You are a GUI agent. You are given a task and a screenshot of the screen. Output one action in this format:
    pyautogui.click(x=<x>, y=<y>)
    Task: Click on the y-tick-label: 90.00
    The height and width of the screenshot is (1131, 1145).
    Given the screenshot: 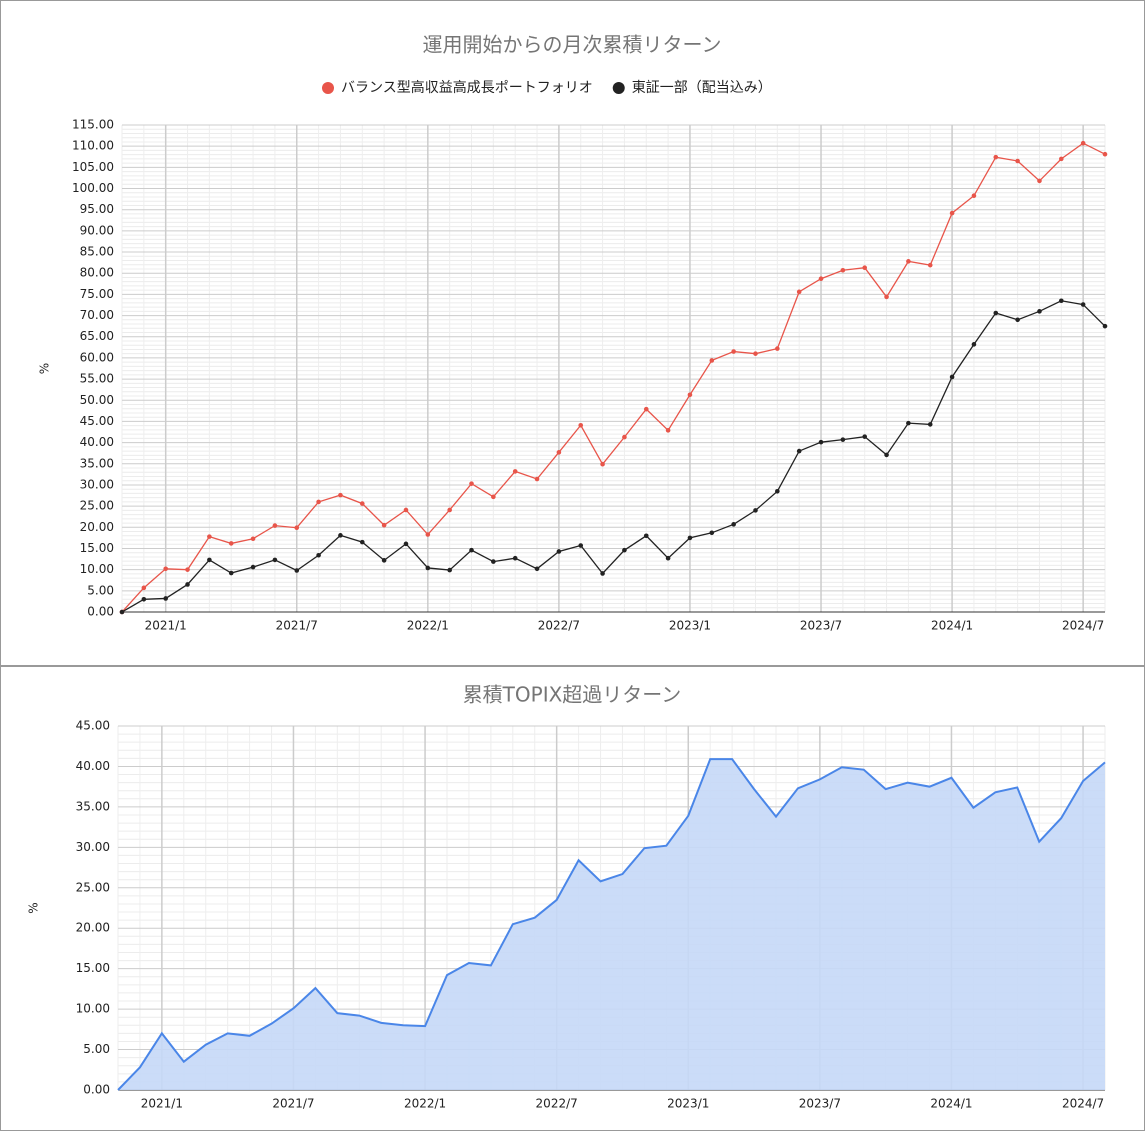 What is the action you would take?
    pyautogui.click(x=97, y=230)
    